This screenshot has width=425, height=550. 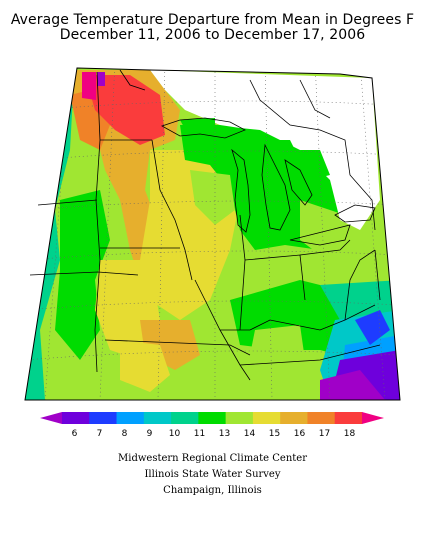 I want to click on legend-tick-label: 11, so click(x=199, y=434).